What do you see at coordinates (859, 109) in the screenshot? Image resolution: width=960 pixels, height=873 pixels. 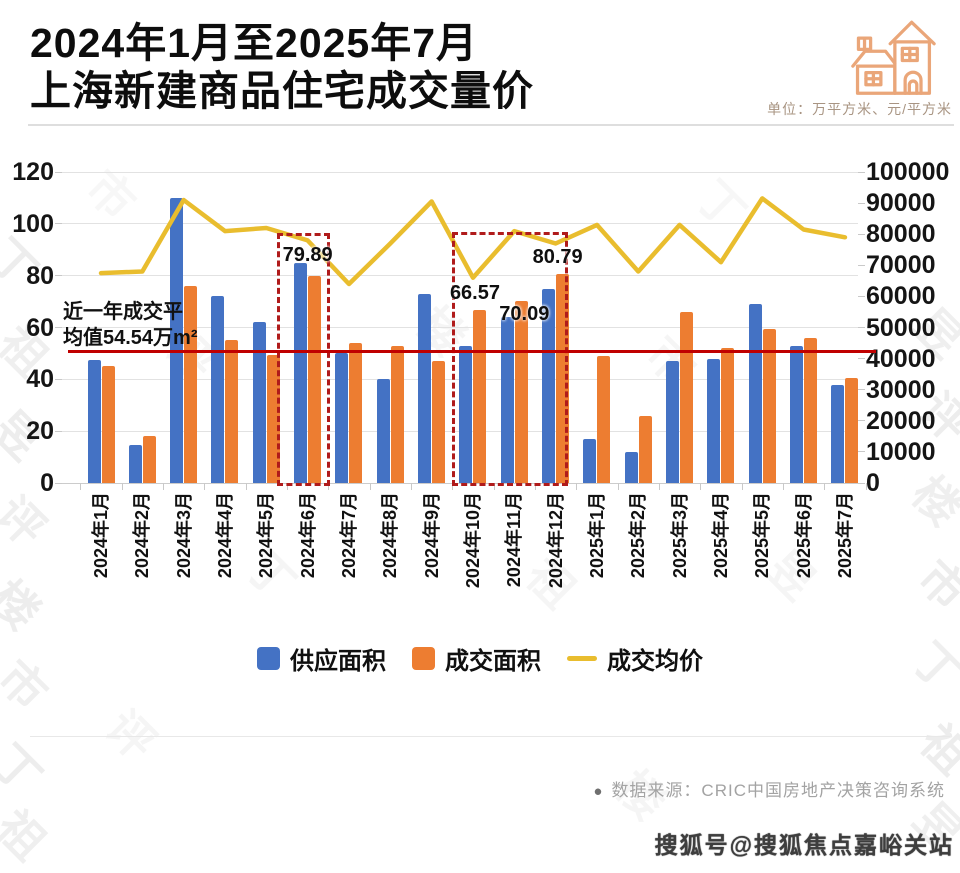 I see `axis-units-note: 单位：万平方米、元/平方米` at bounding box center [859, 109].